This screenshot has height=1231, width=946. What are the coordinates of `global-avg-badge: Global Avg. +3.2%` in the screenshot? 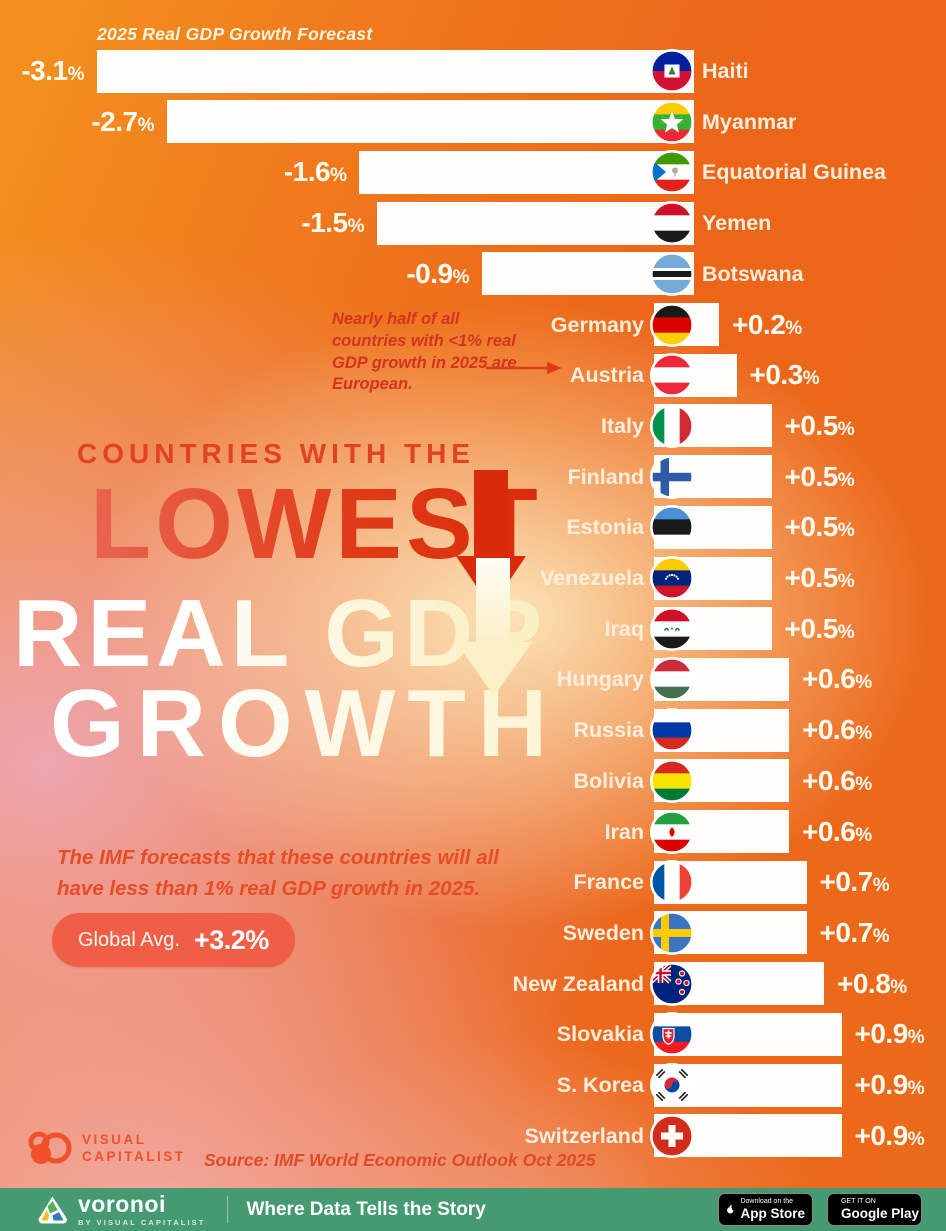 It's located at (173, 940).